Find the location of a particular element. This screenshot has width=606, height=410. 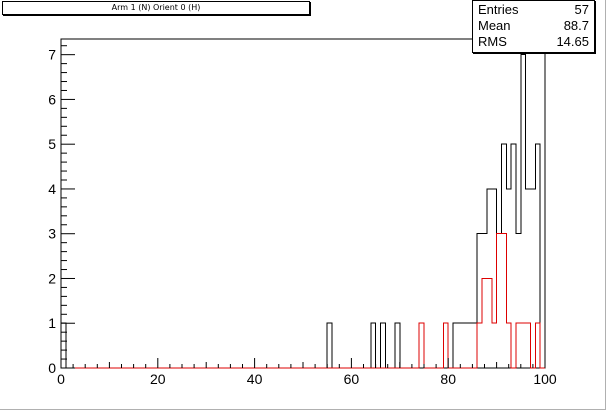

stats-rms-label: RMS is located at coordinates (492, 41).